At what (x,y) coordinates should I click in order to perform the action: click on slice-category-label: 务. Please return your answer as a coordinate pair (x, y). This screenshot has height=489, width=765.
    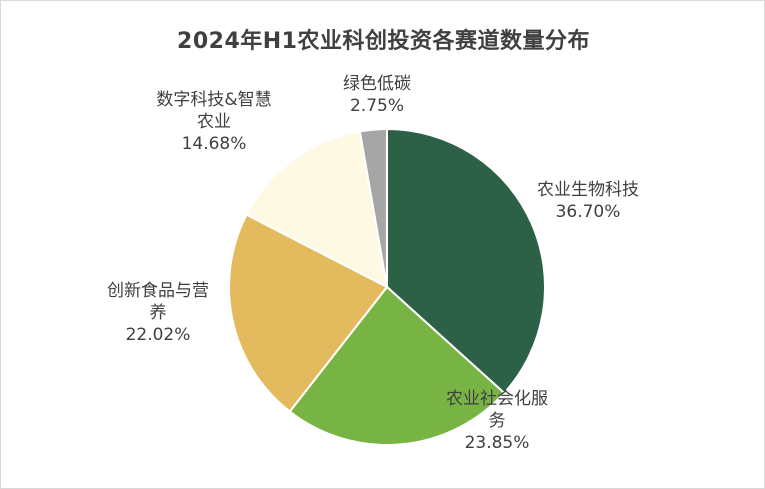
    Looking at the image, I should click on (497, 421).